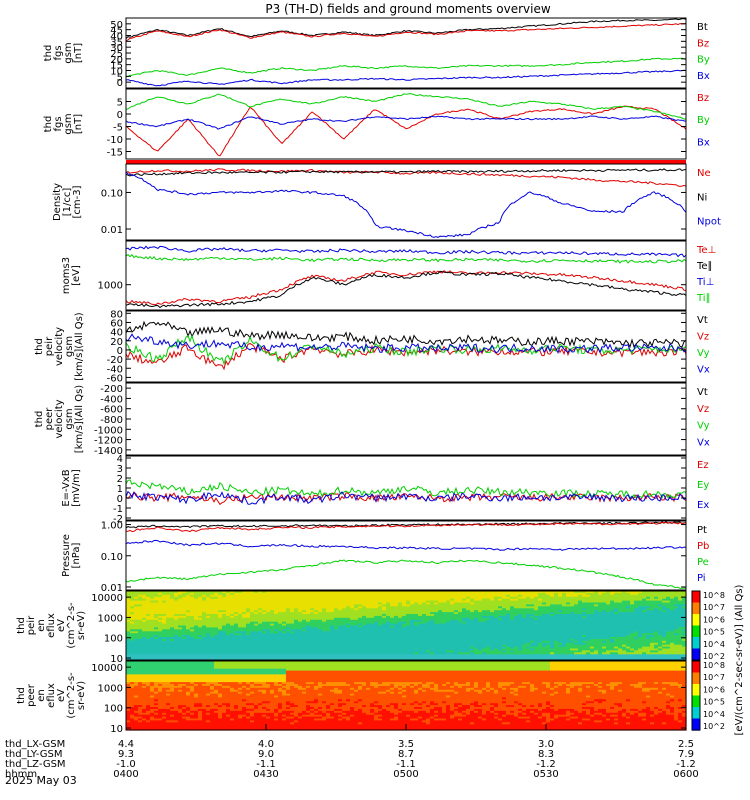  Describe the element at coordinates (703, 43) in the screenshot. I see `legend-label-Bz: Bz` at that location.